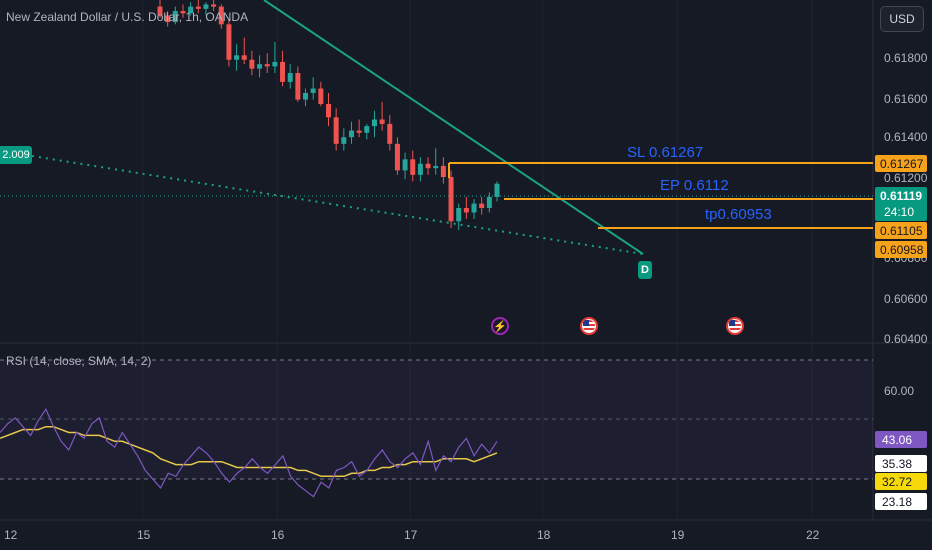 This screenshot has height=550, width=932. Describe the element at coordinates (544, 535) in the screenshot. I see `time-tick: 18` at that location.